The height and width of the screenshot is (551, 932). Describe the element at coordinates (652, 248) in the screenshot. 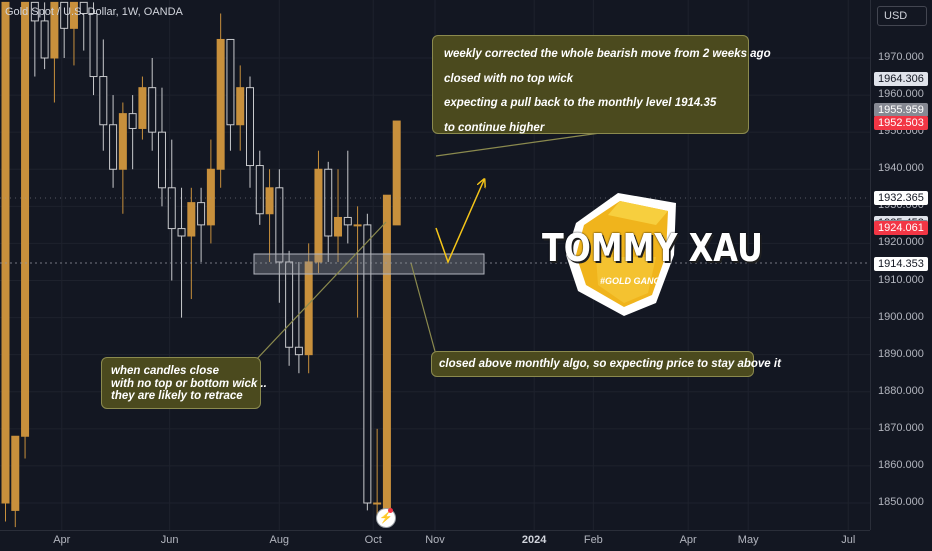

I see `logo-name: TOMMY XAU` at that location.